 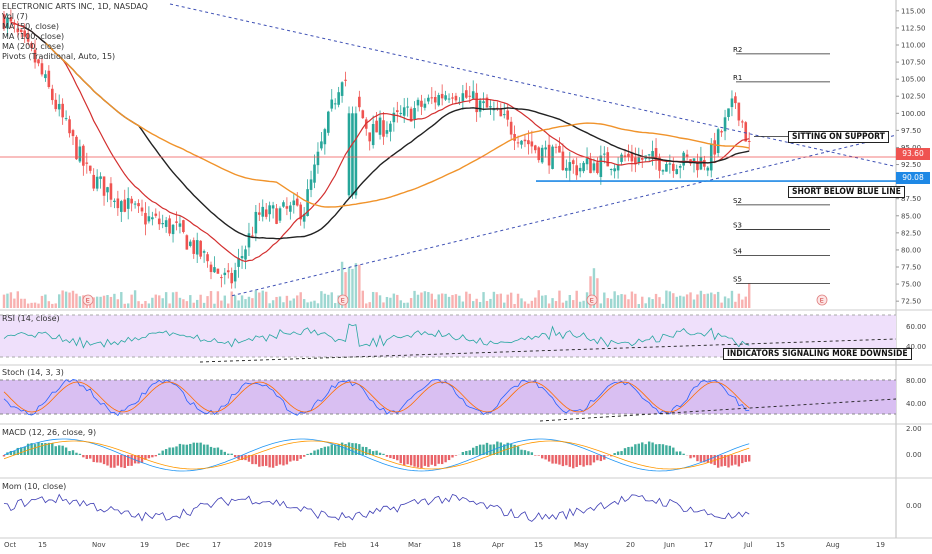 What do you see at coordinates (414, 545) in the screenshot?
I see `time-axis-label: Mar` at bounding box center [414, 545].